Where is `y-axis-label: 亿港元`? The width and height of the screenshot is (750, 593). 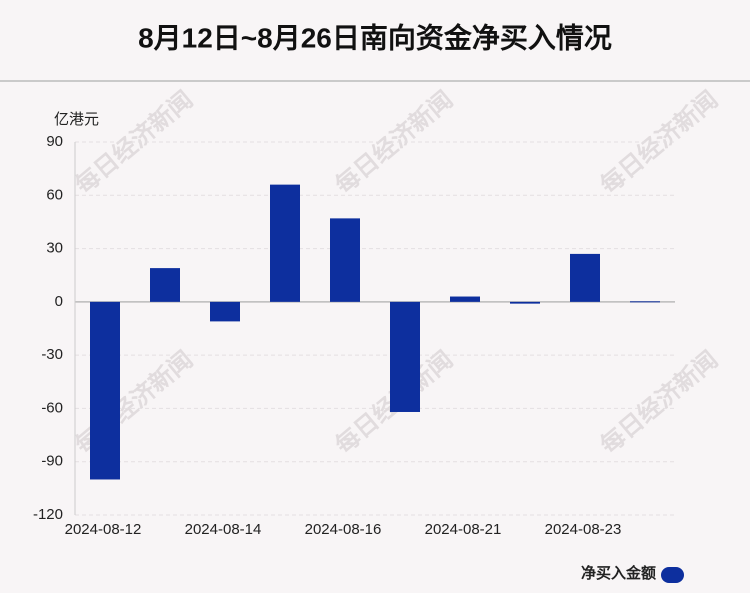
y-axis-label: 亿港元 is located at coordinates (76, 119).